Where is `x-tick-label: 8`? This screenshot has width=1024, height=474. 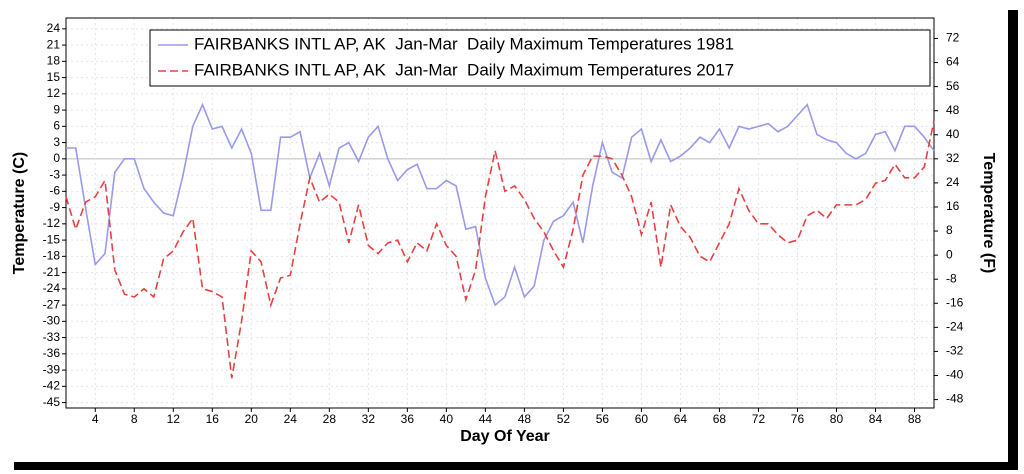 x-tick-label: 8 is located at coordinates (134, 419).